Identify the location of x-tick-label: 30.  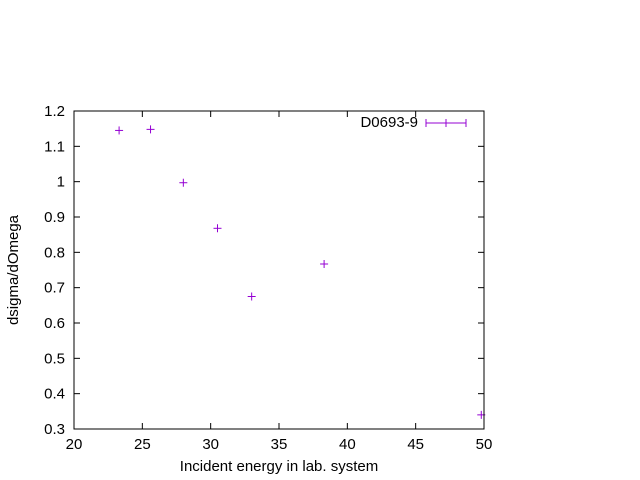
(210, 444).